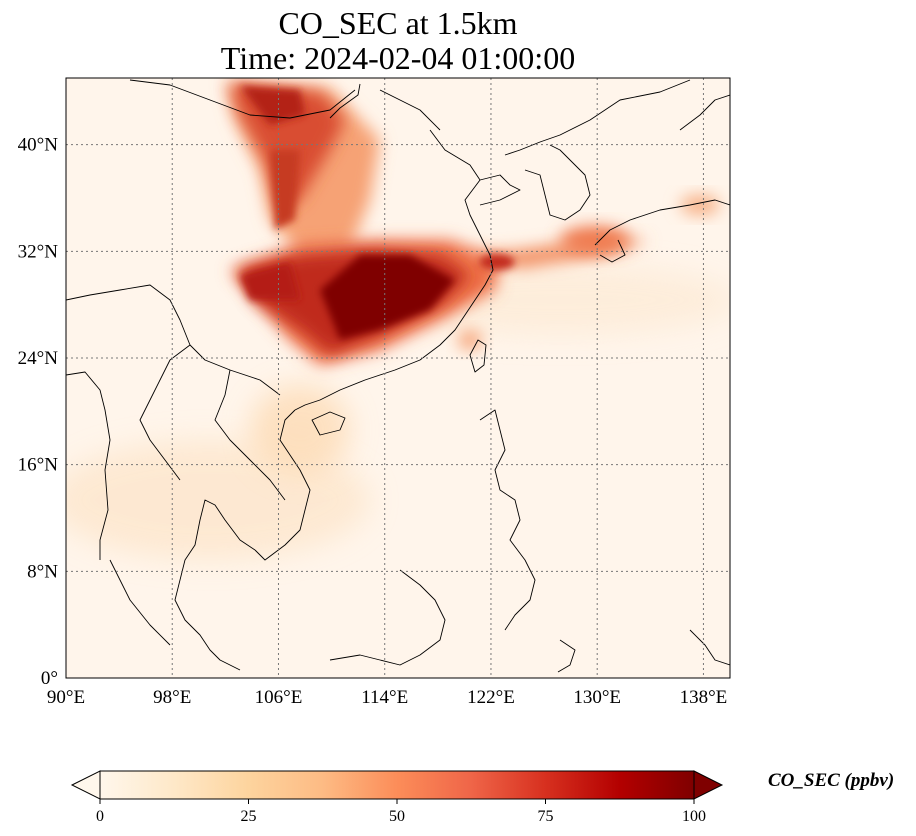 The image size is (916, 836). I want to click on colorbar-extend-max, so click(708, 785).